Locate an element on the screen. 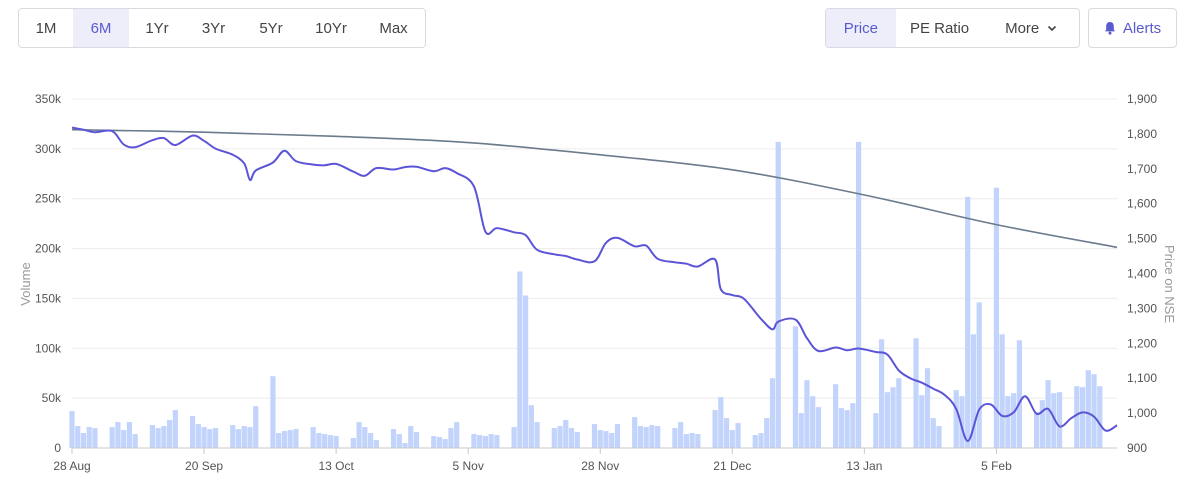 The image size is (1200, 485). left-tick-label: 300k is located at coordinates (48, 149).